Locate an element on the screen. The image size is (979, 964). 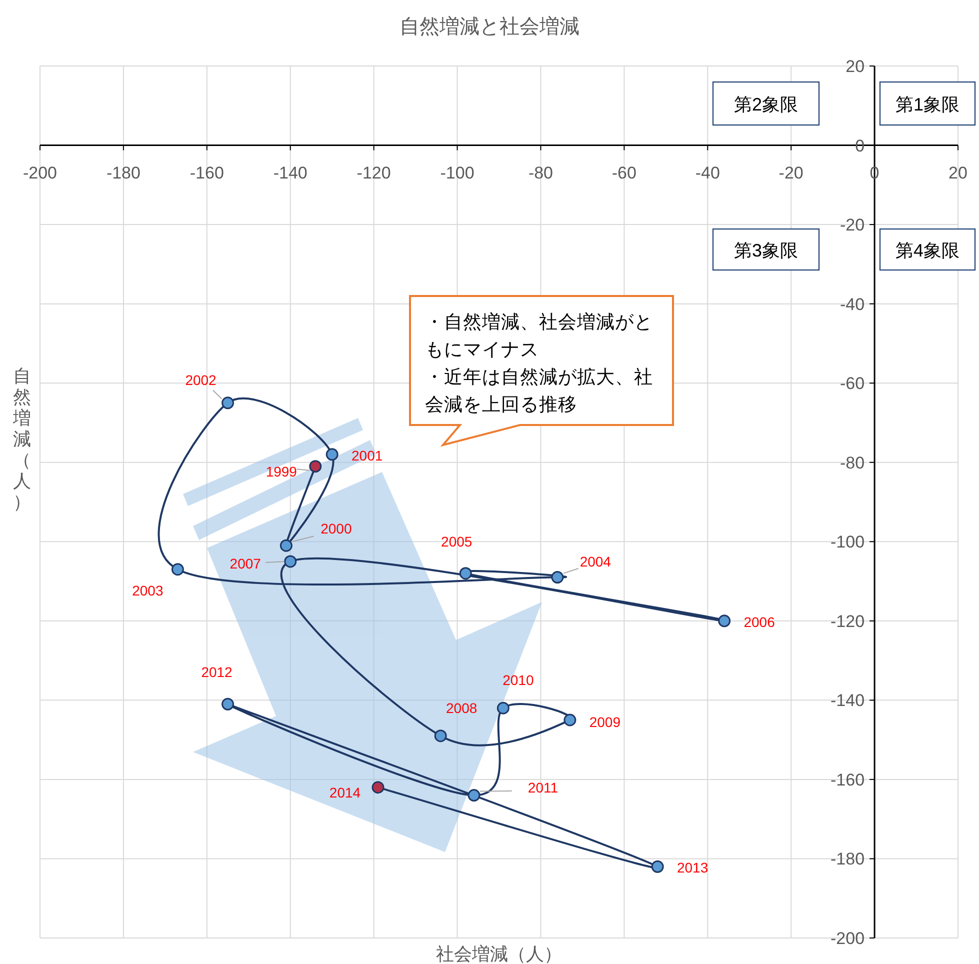
y-tick-label: -120 is located at coordinates (847, 621).